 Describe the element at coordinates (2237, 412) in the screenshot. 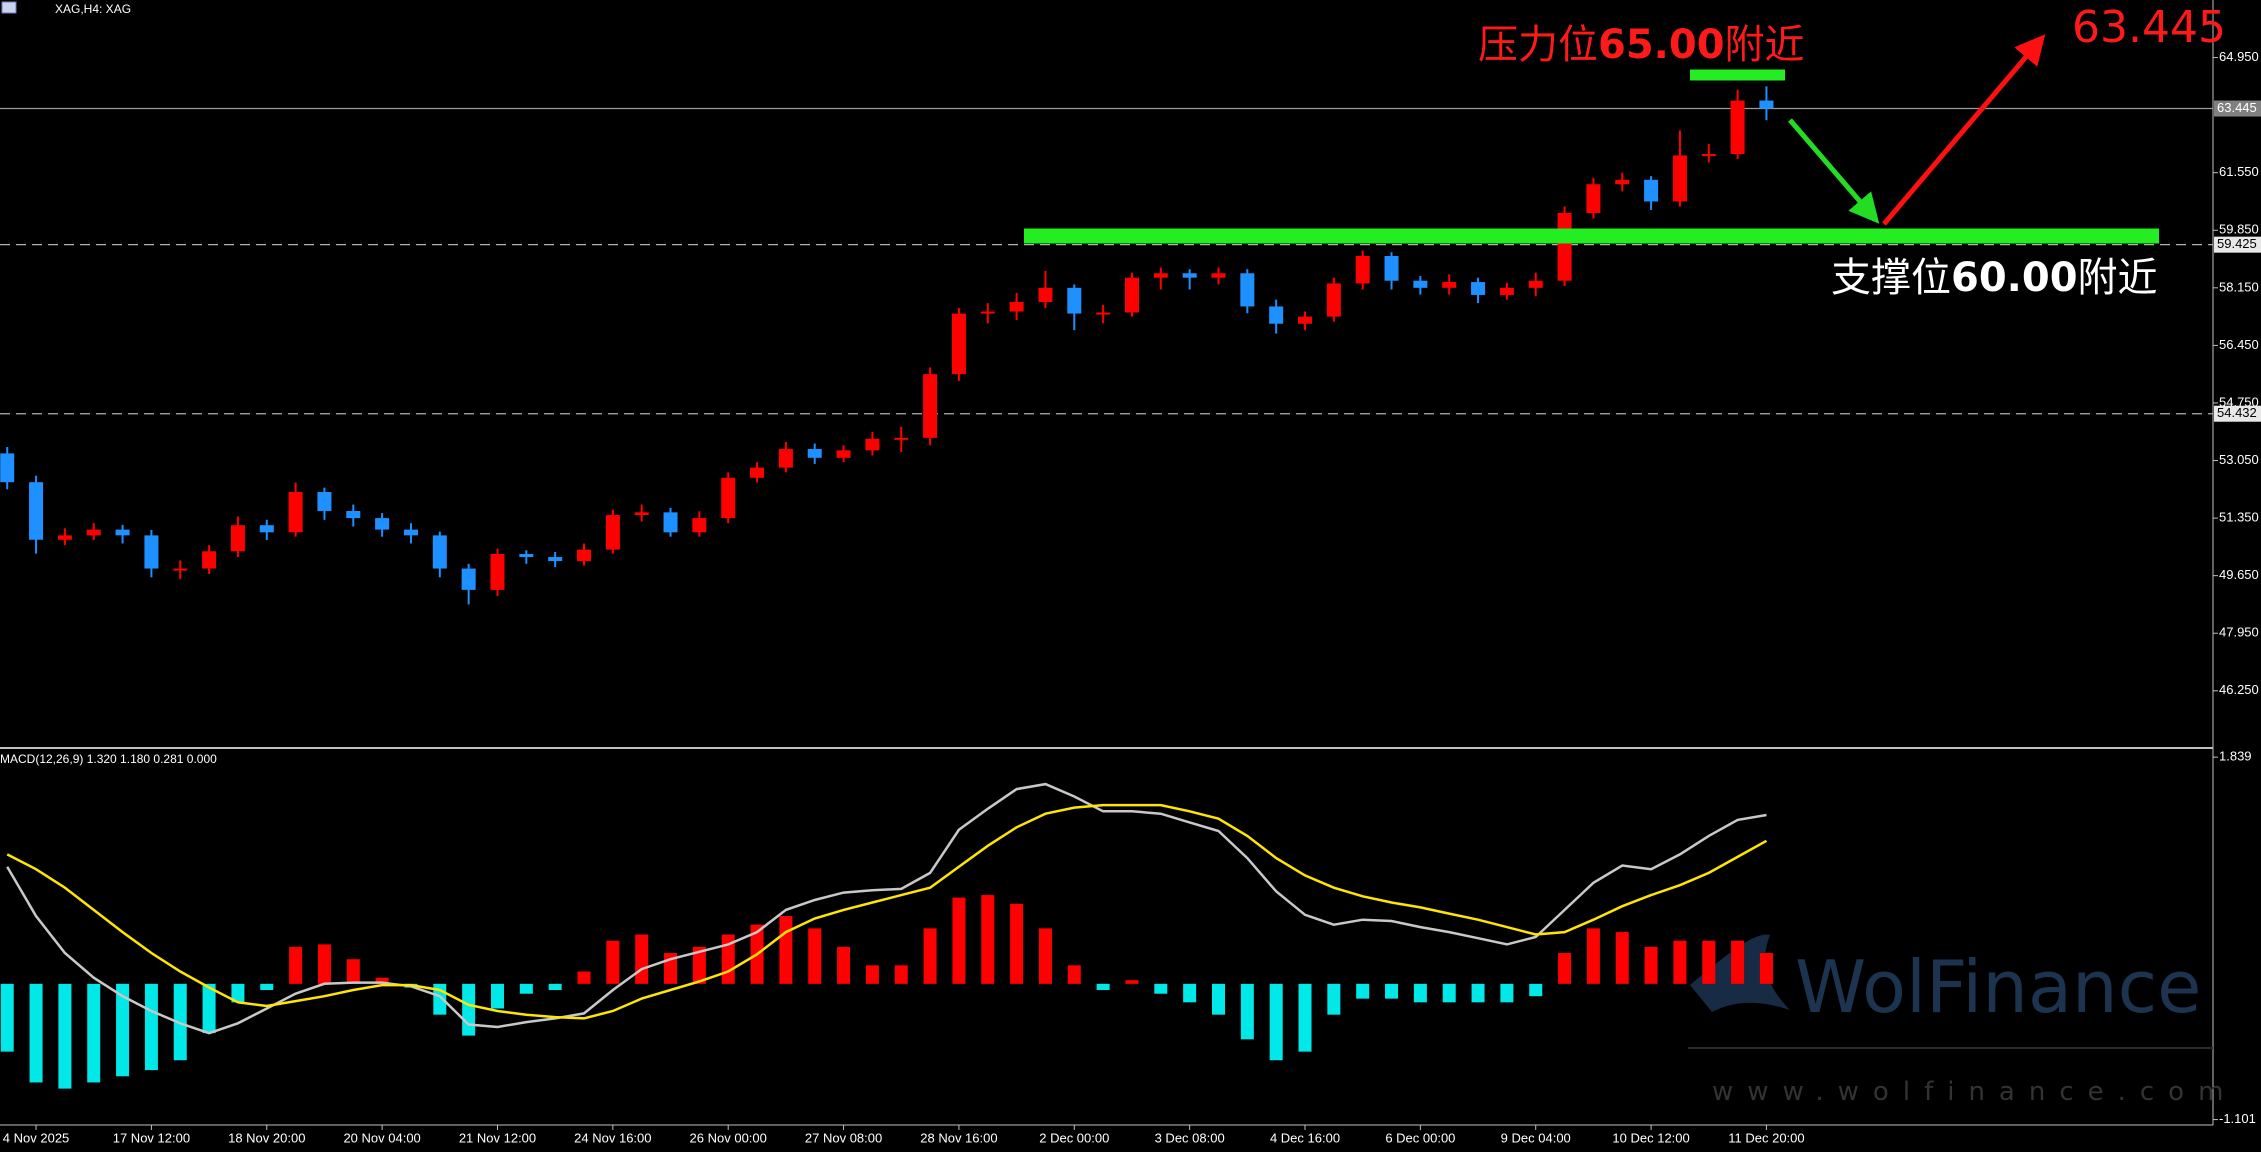

I see `level-label: 54.432` at that location.